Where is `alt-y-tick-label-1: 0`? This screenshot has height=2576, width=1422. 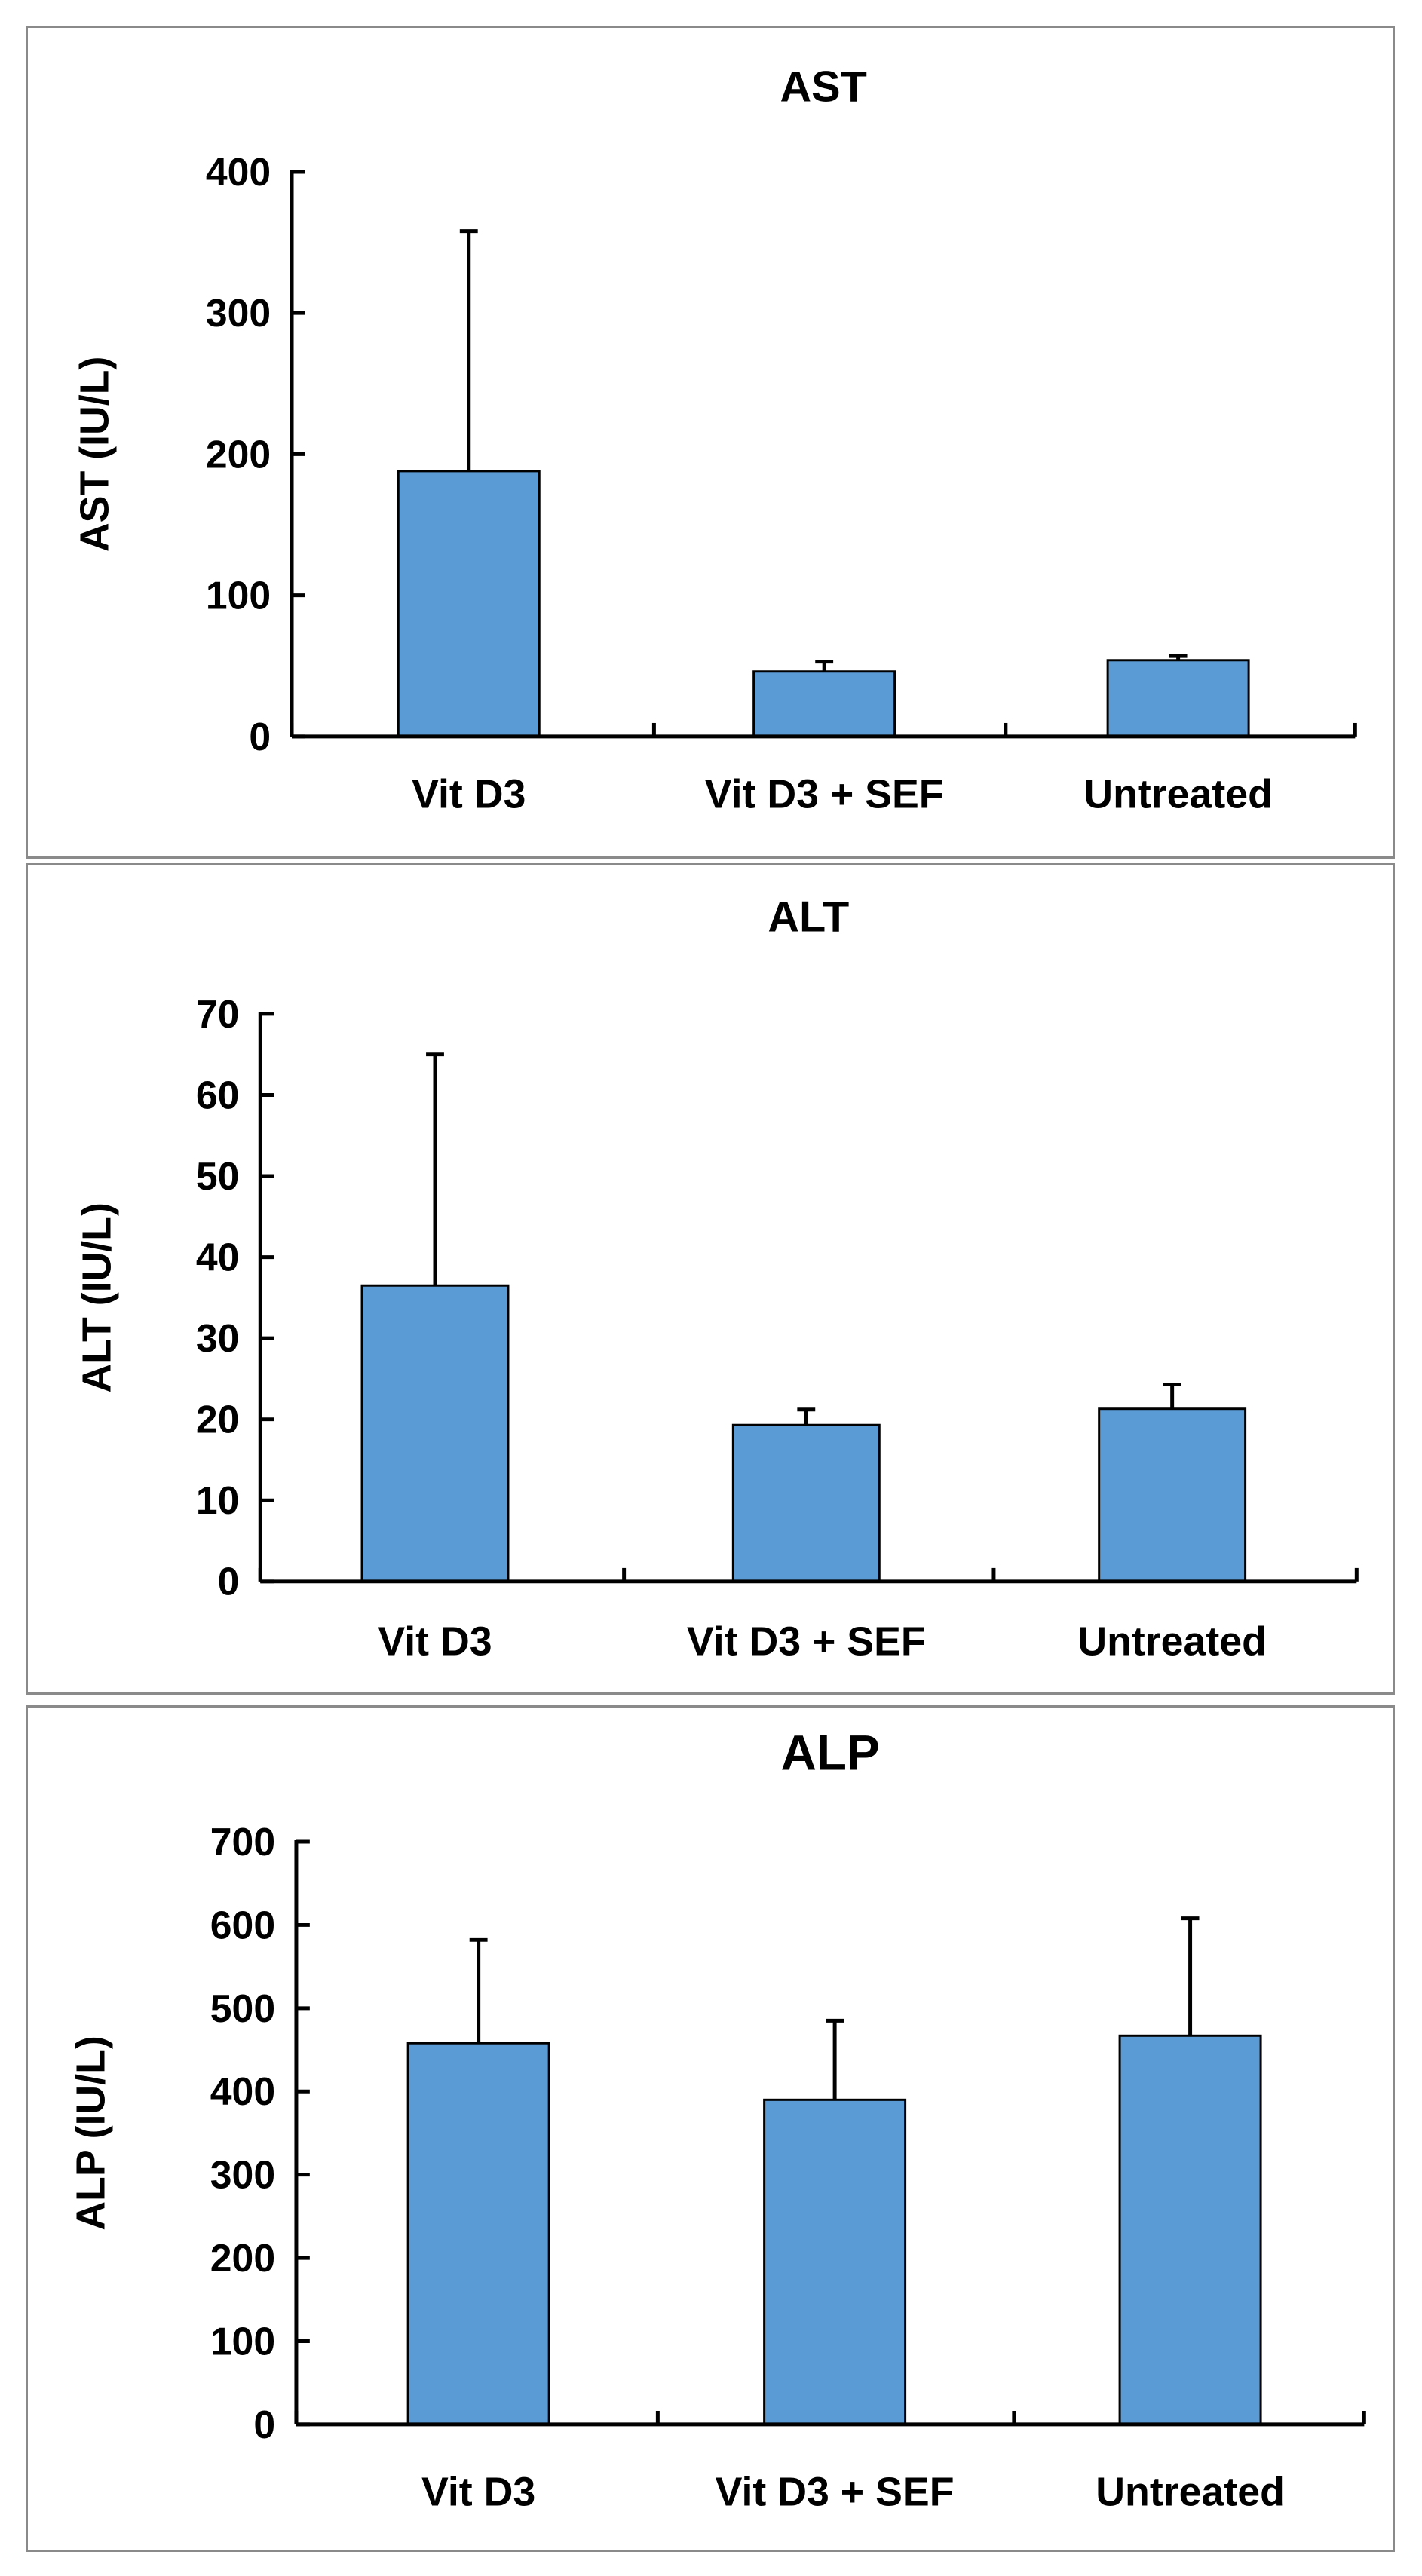
alt-y-tick-label-1: 0 is located at coordinates (229, 1581).